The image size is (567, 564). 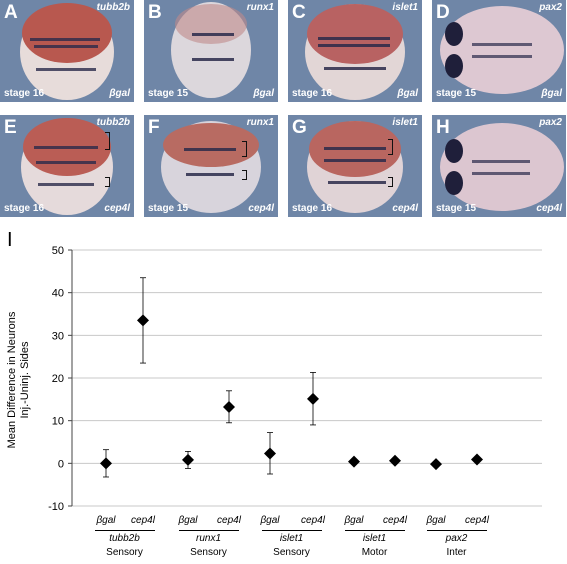 What do you see at coordinates (443, 127) in the screenshot?
I see `panel-letter: H` at bounding box center [443, 127].